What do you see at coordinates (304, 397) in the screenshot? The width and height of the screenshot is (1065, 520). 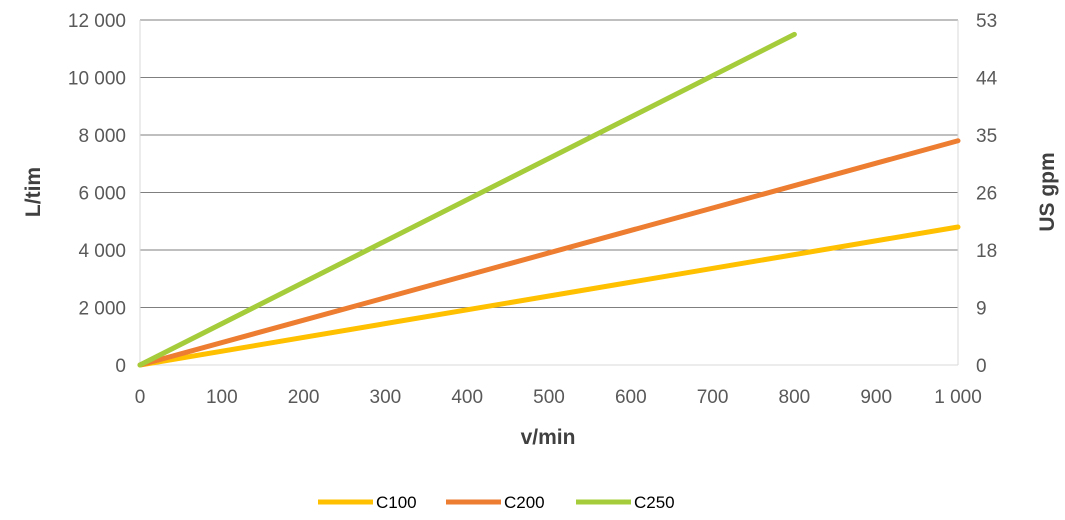 I see `x-tick-label: 200` at bounding box center [304, 397].